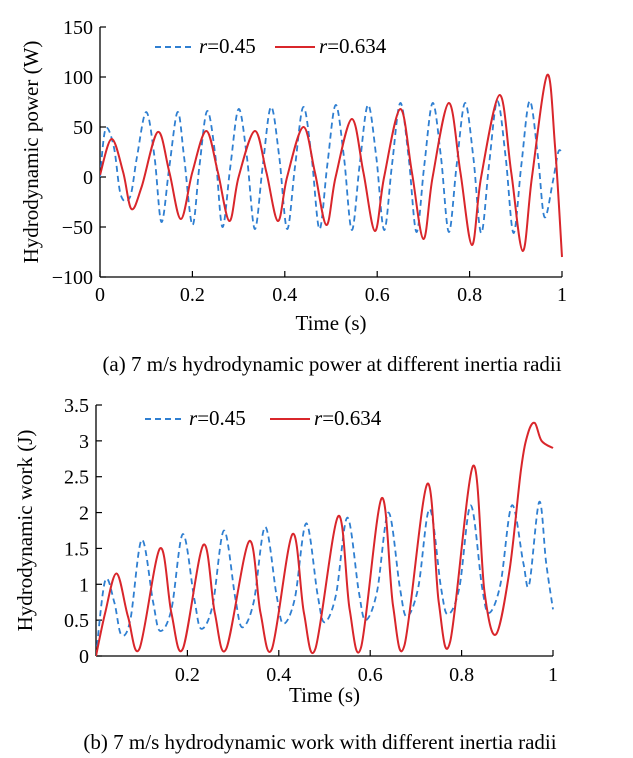 This screenshot has height=758, width=633. What do you see at coordinates (76, 621) in the screenshot?
I see `y-tick-label: 0.5` at bounding box center [76, 621].